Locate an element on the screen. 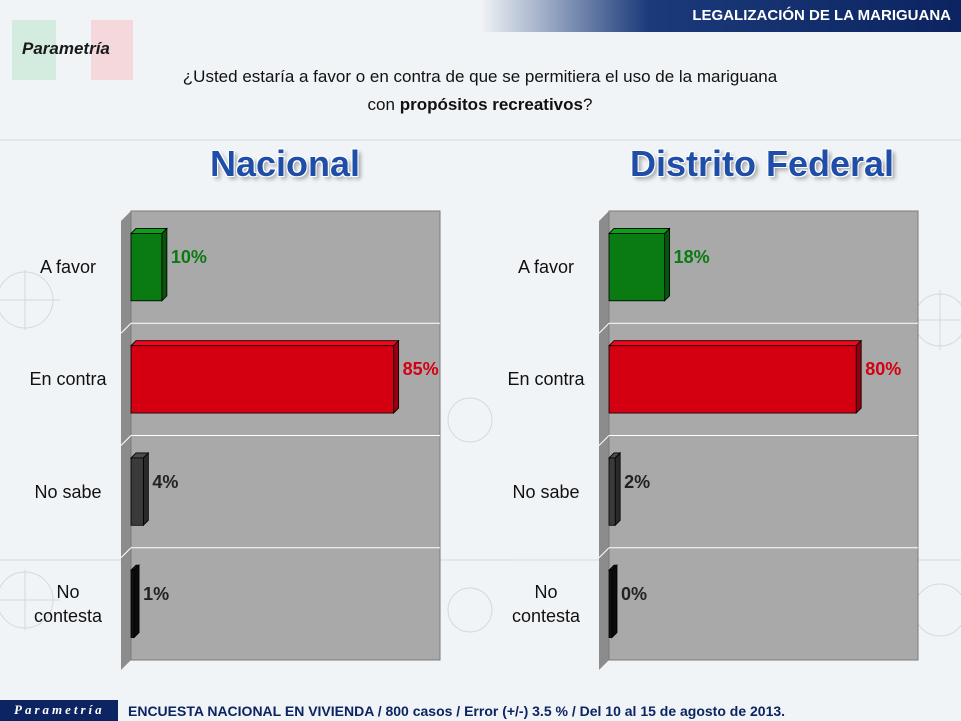 This screenshot has height=721, width=961. category-label-df-3: No contesta is located at coordinates (546, 603).